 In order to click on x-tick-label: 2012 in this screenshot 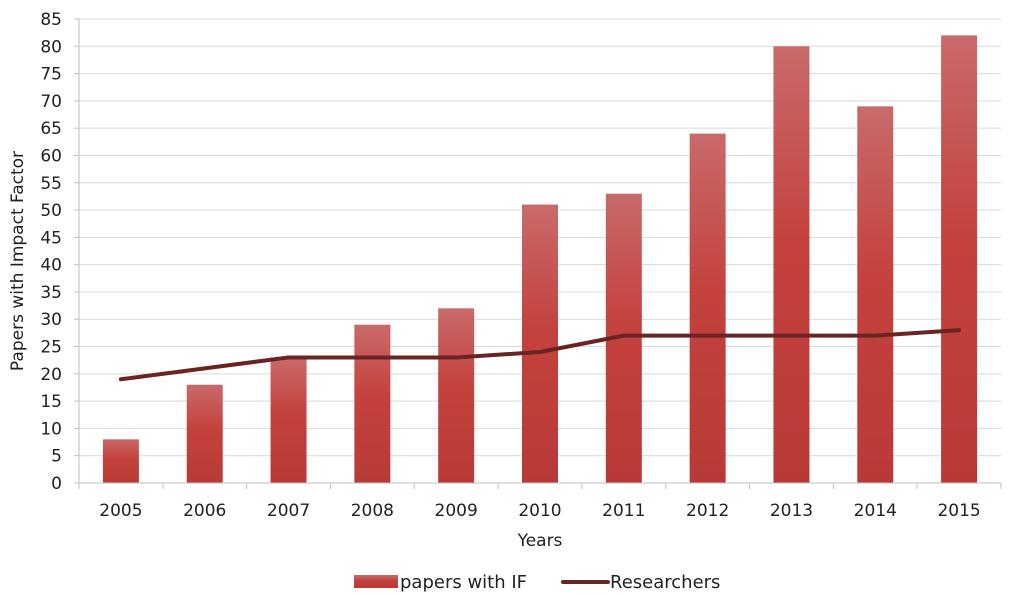, I will do `click(707, 511)`.